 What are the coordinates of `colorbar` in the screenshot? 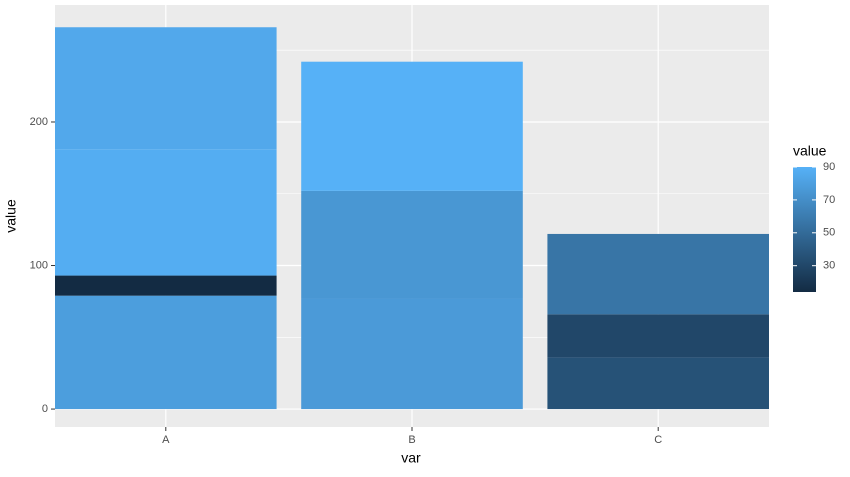 It's located at (804, 229).